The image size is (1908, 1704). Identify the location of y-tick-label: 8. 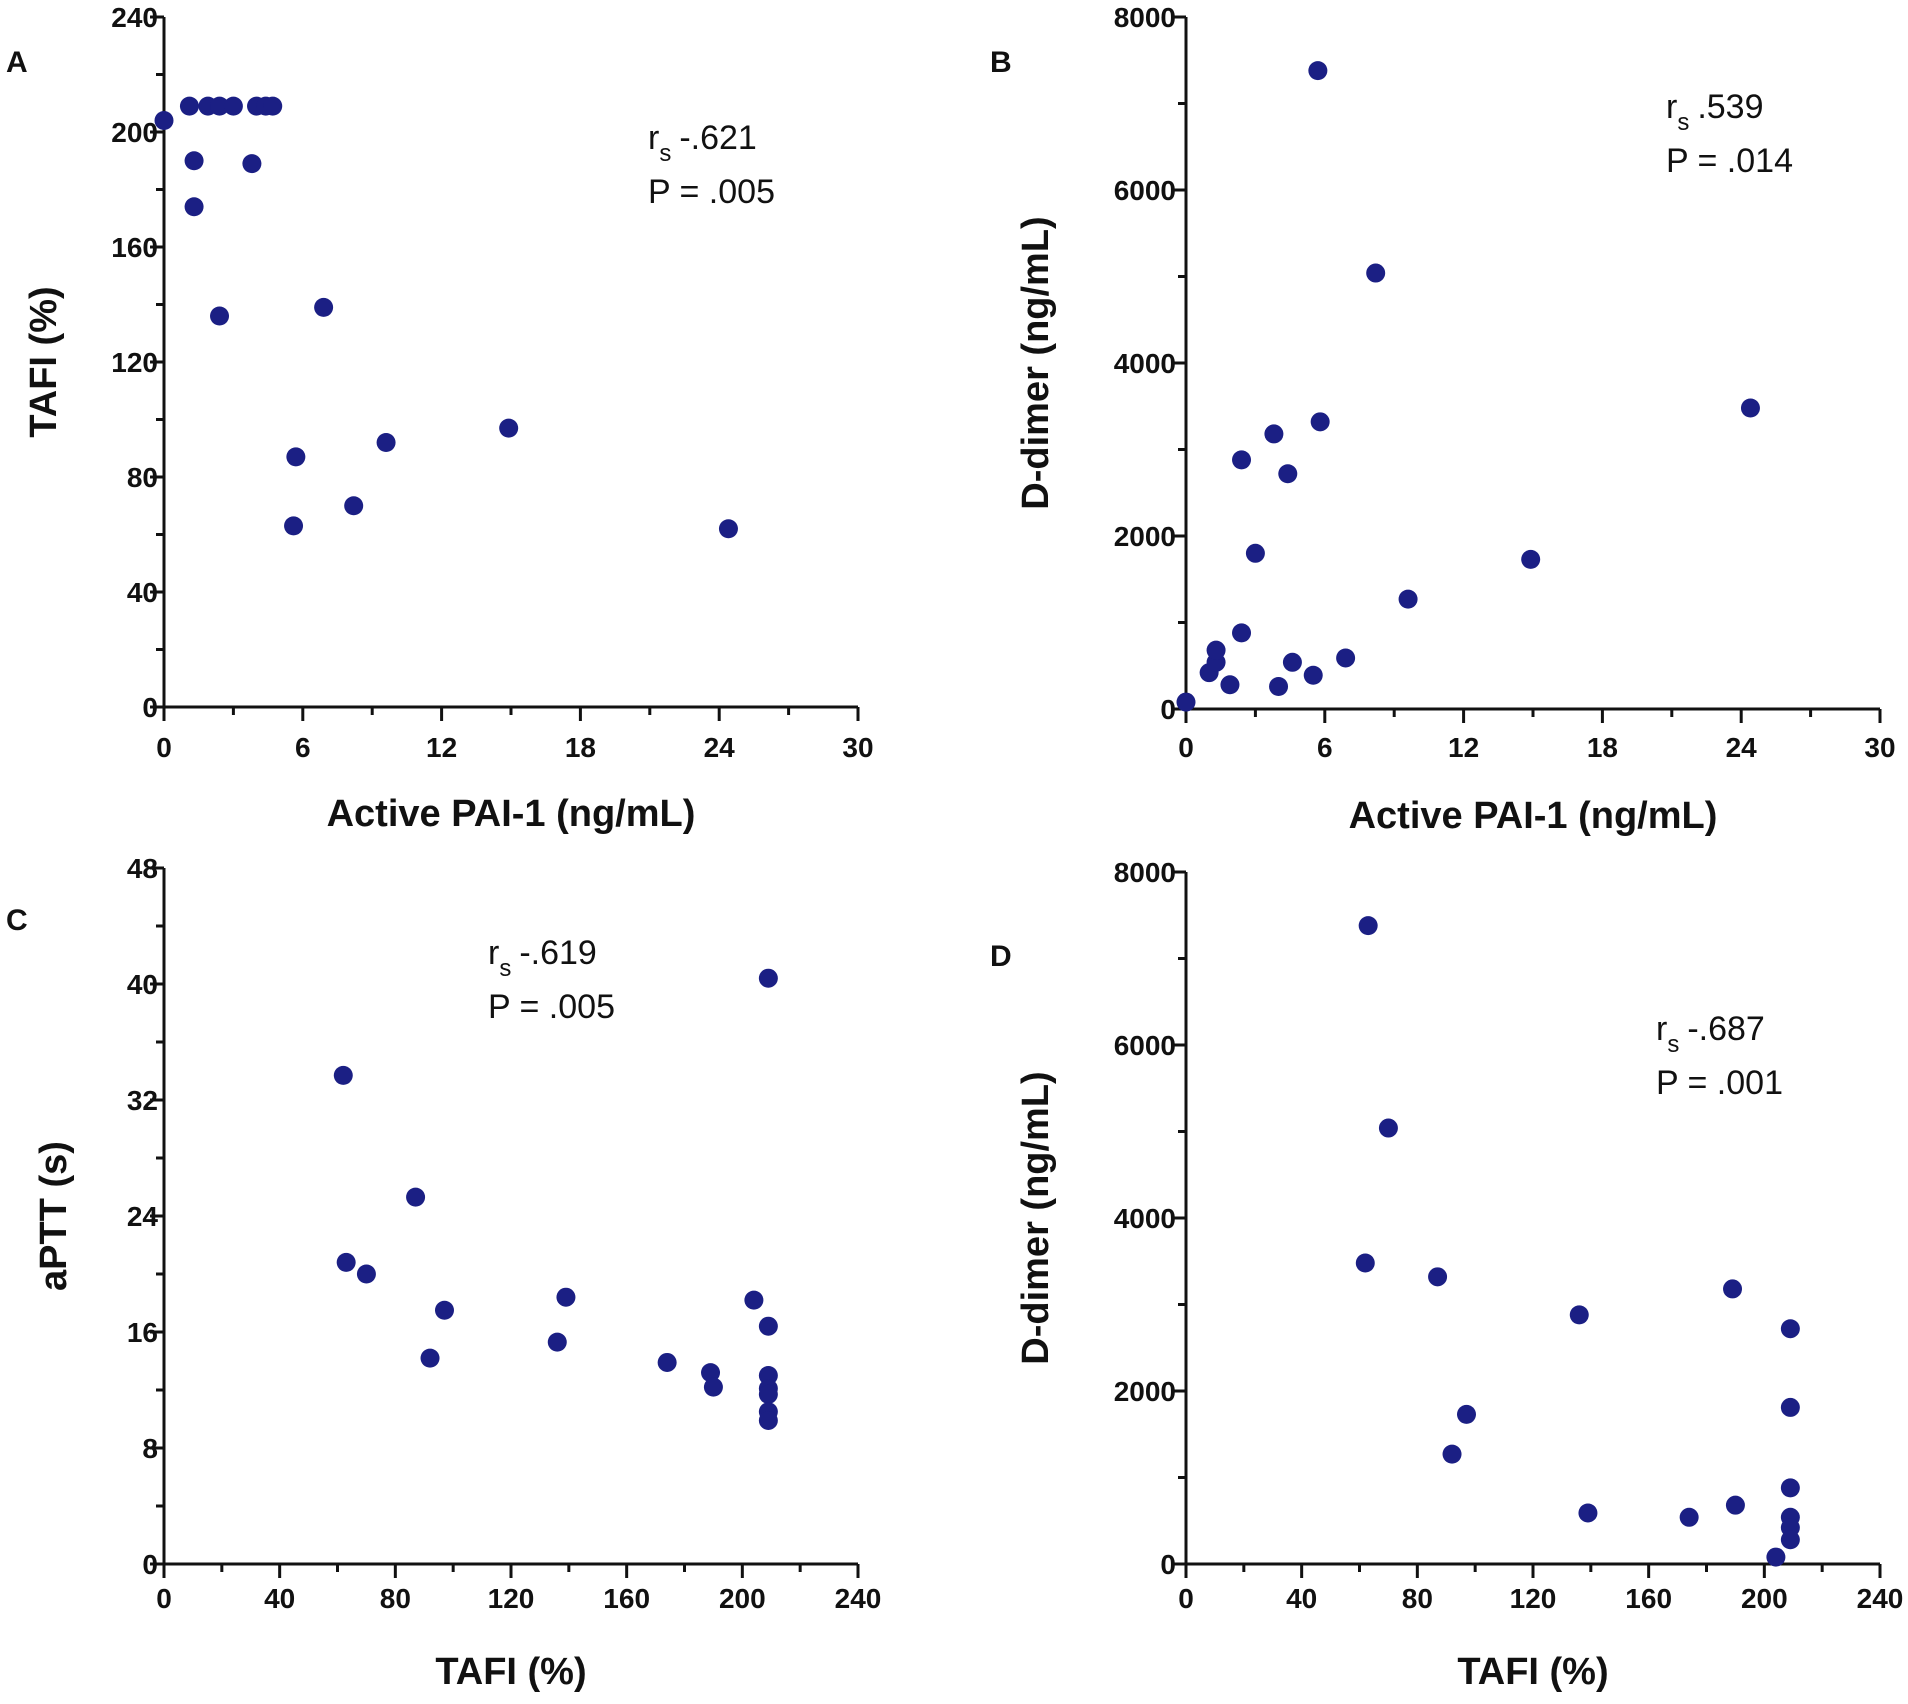
(150, 1448).